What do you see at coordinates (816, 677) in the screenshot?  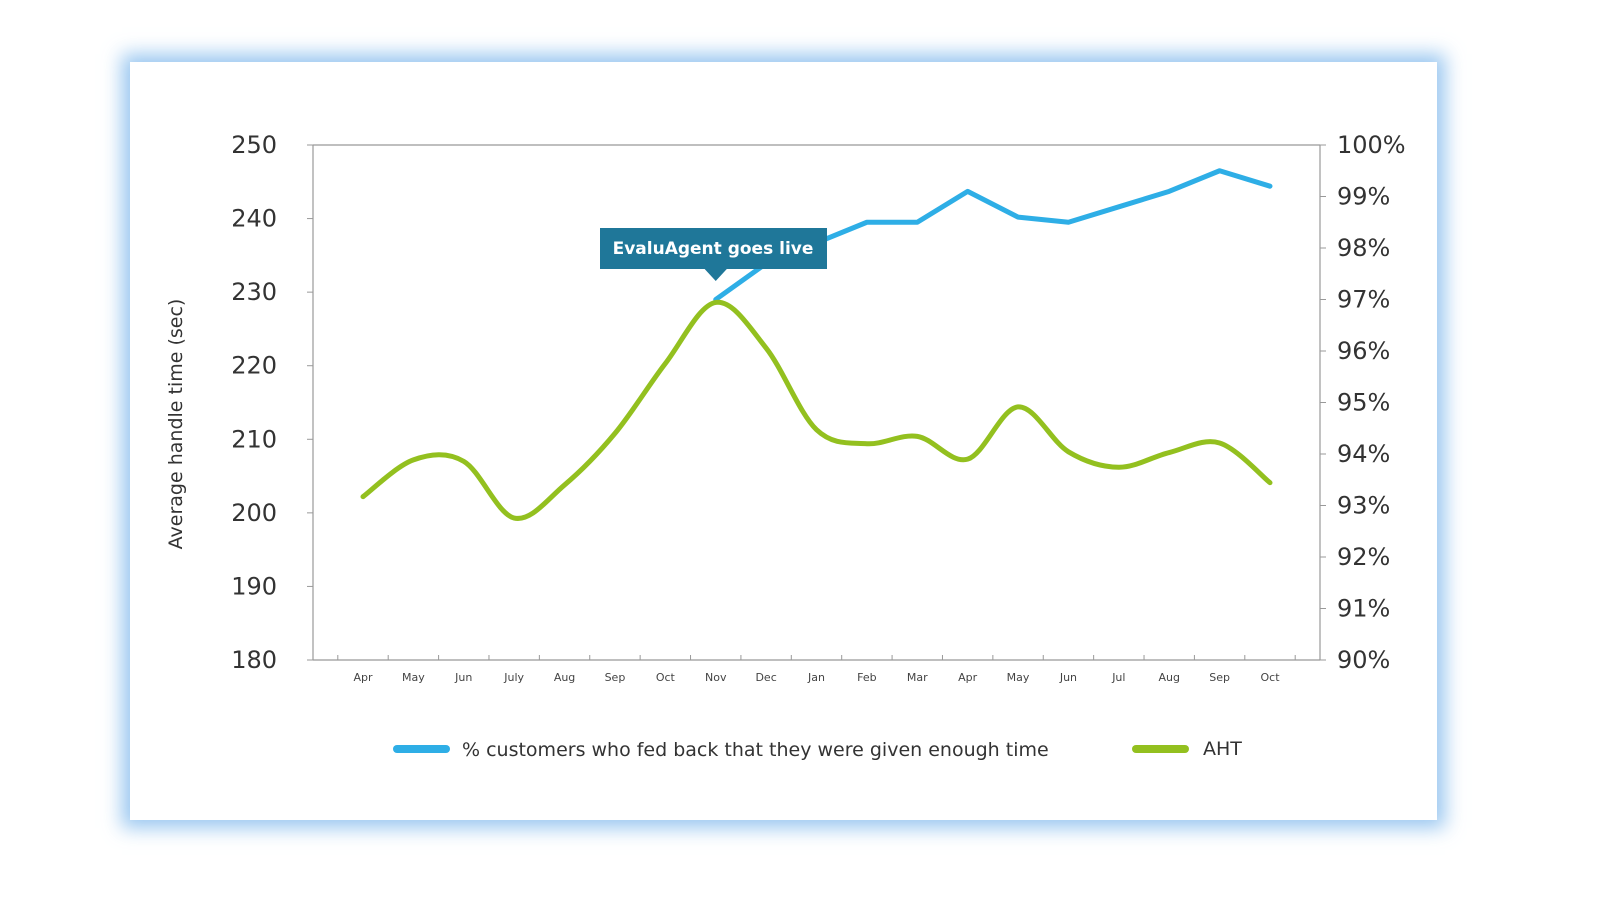 I see `x-tick-label: Jan` at bounding box center [816, 677].